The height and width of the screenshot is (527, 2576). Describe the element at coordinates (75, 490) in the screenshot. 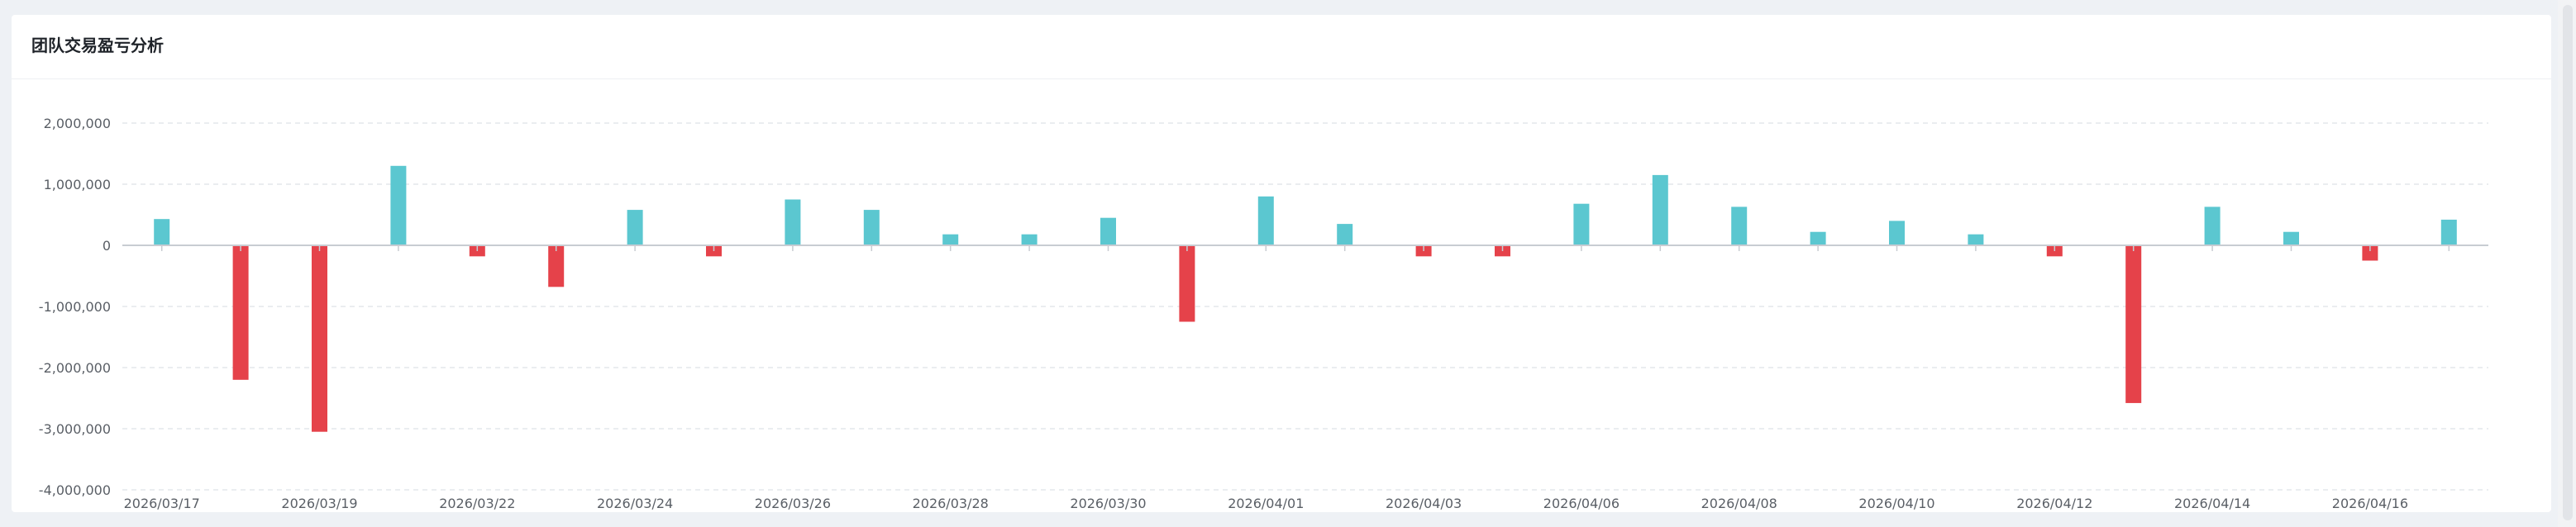

I see `y-tick-label: -4,000,000` at that location.